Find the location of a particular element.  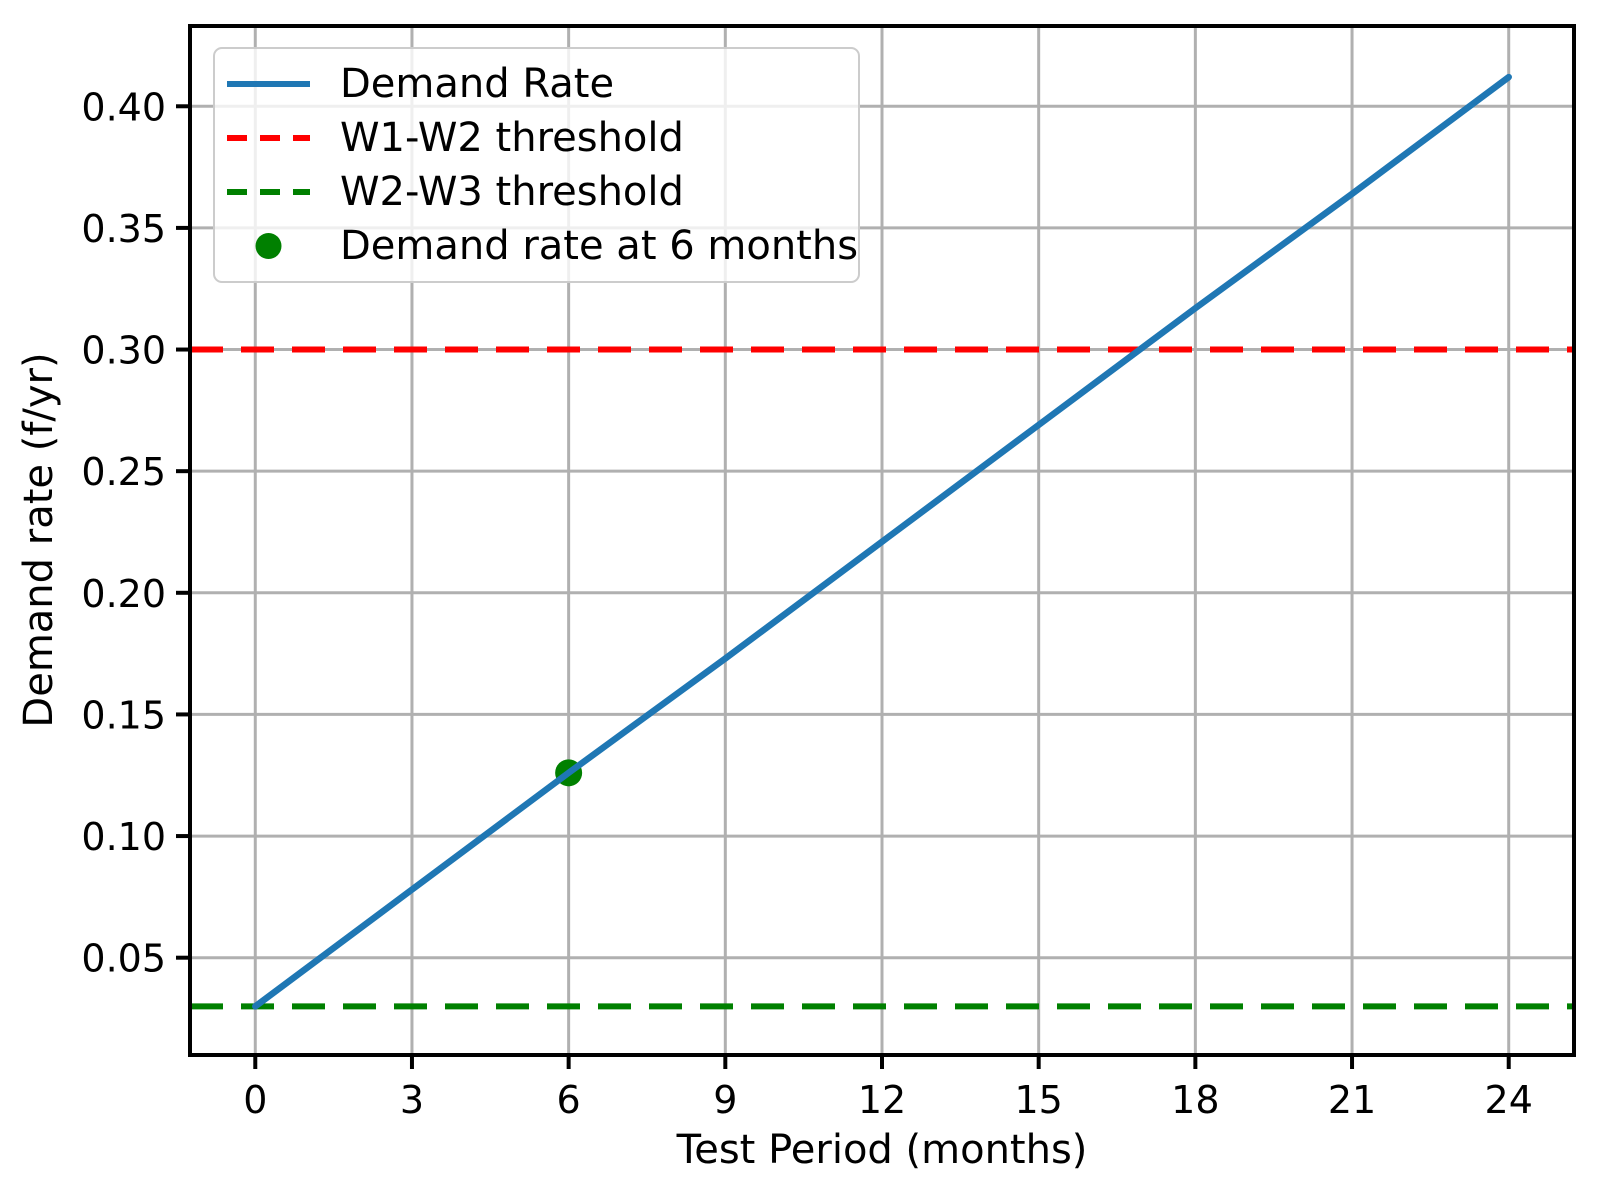

y-tick-label: 0.05 is located at coordinates (123, 959).